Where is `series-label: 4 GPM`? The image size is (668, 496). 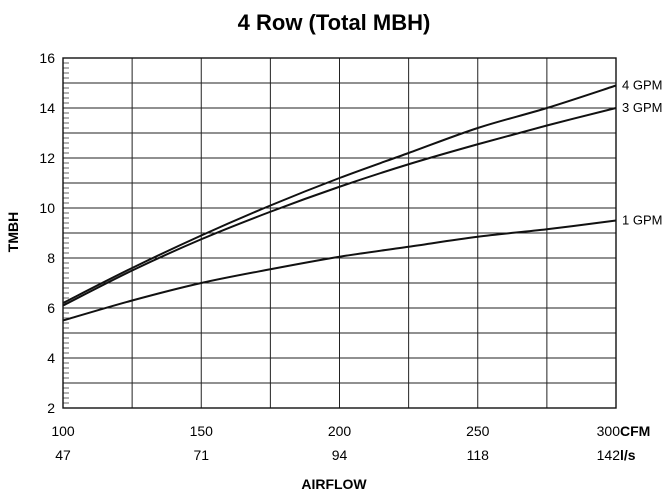
series-label: 4 GPM is located at coordinates (642, 85).